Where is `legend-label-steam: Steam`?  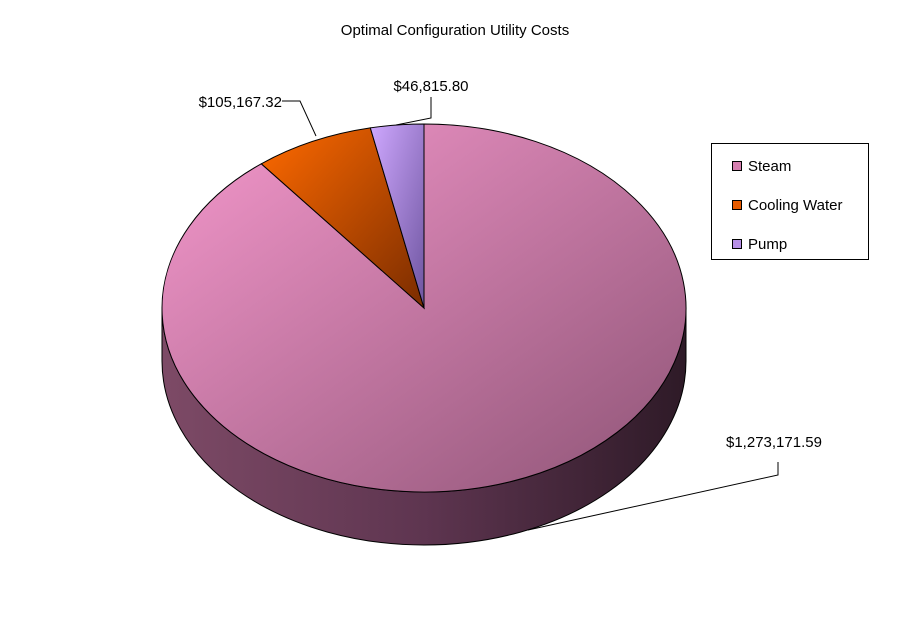
legend-label-steam: Steam is located at coordinates (770, 166).